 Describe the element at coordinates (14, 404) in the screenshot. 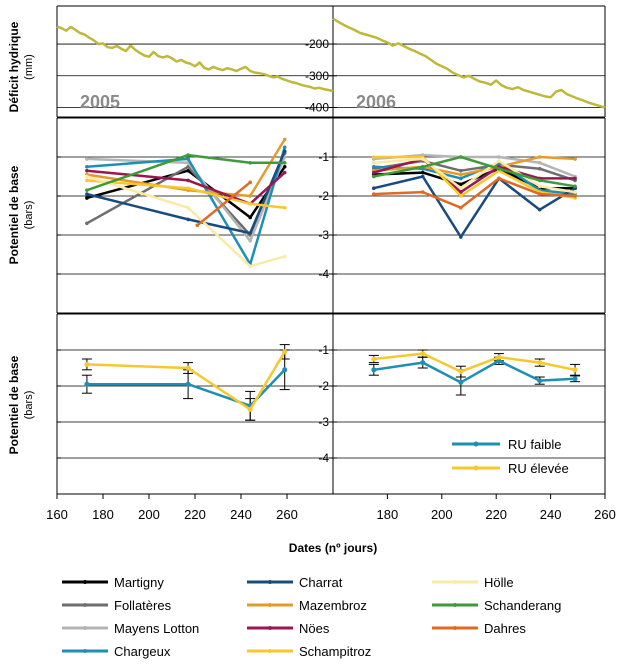

I see `ru-ylabel: Potentiel de base` at that location.